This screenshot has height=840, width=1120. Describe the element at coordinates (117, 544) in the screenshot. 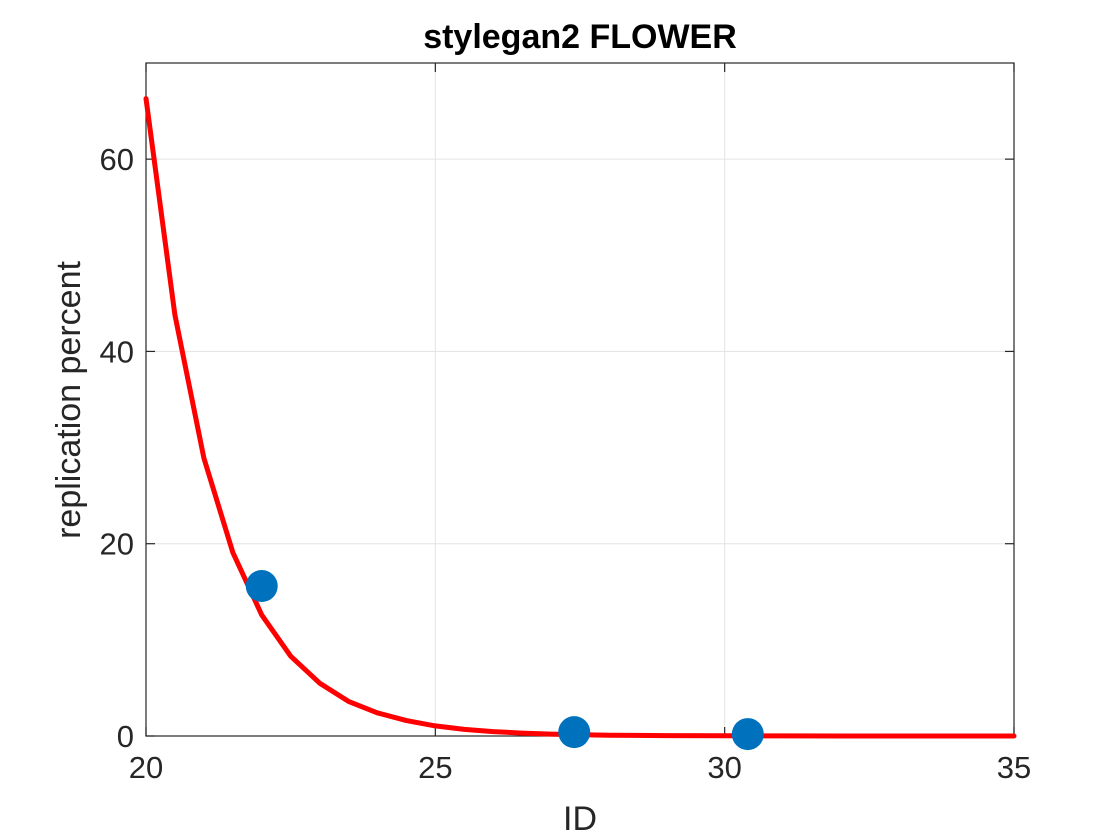

I see `y-tick-label: 20` at that location.